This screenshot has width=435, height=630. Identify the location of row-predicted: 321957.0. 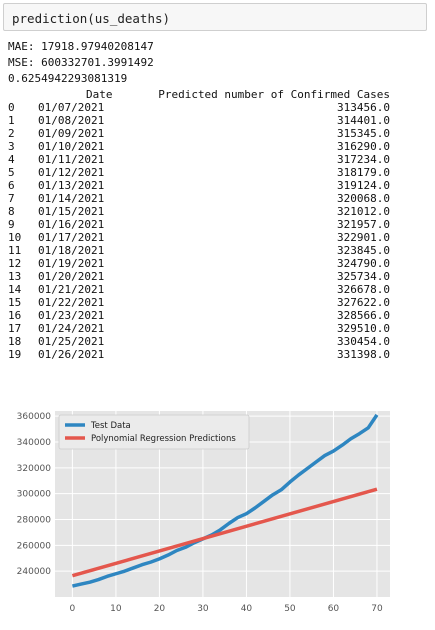
(363, 224).